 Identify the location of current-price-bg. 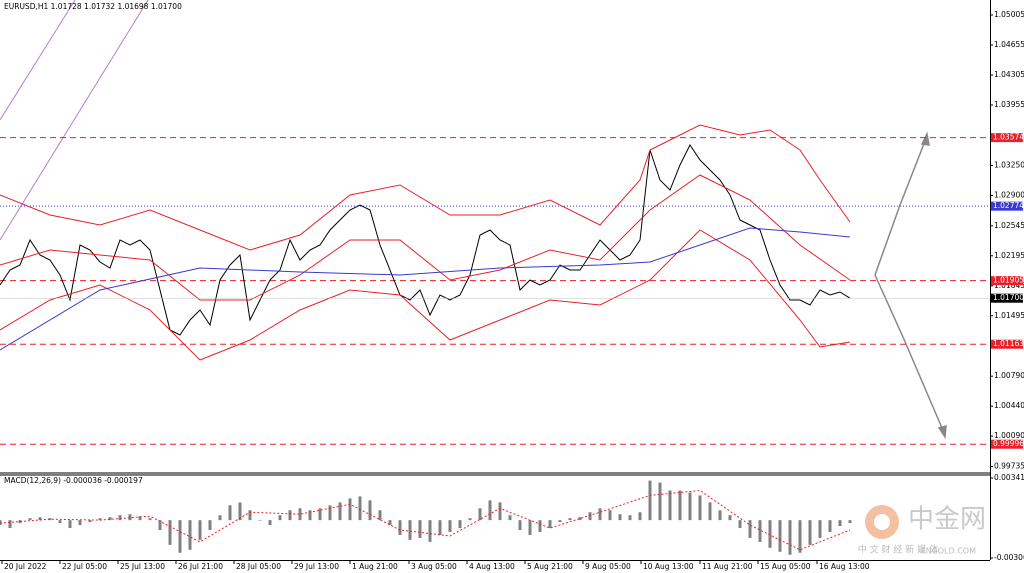
(1007, 298).